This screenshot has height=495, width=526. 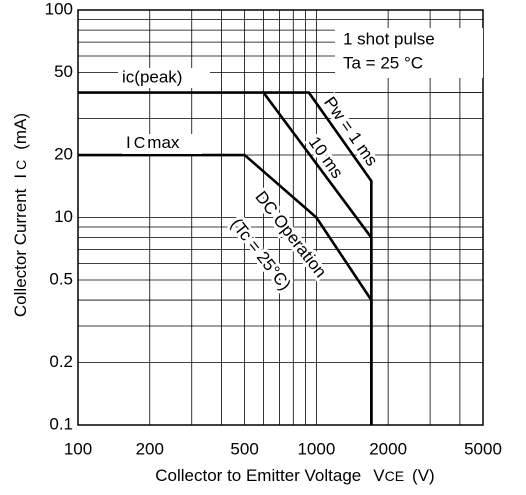 What do you see at coordinates (388, 448) in the screenshot?
I see `x-tick-label: 2000` at bounding box center [388, 448].